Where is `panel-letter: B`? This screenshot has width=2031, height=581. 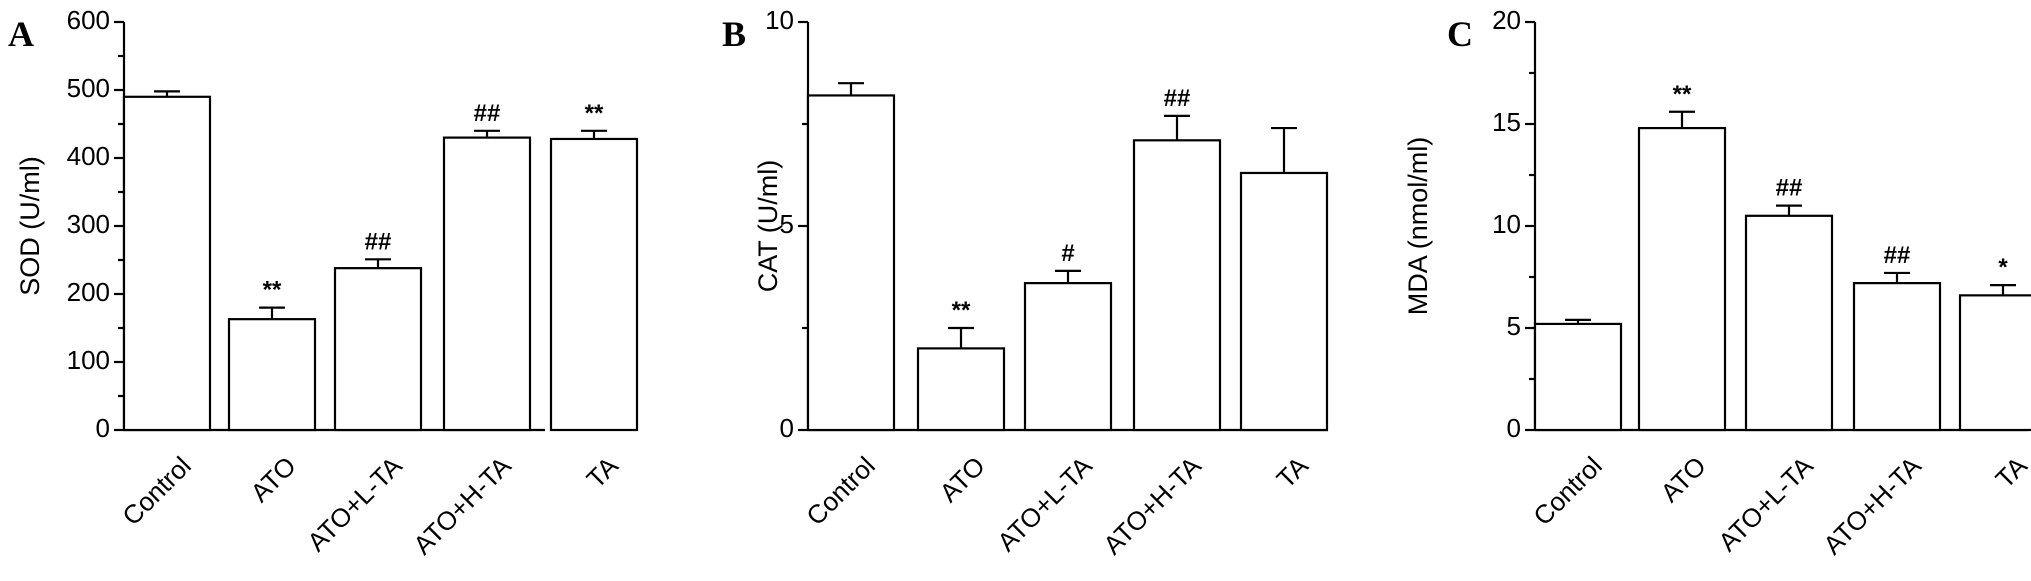
panel-letter: B is located at coordinates (734, 34).